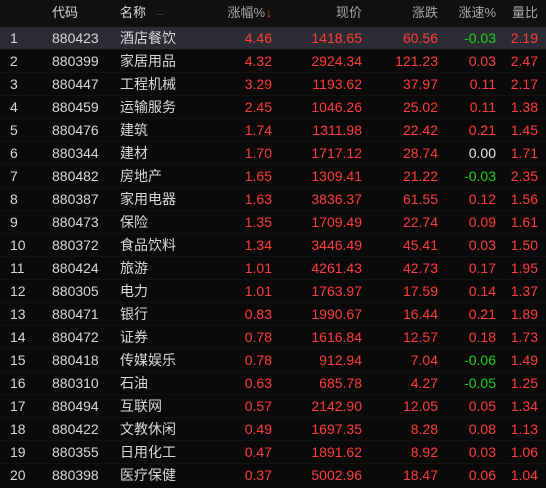 This screenshot has width=546, height=488. Describe the element at coordinates (273, 198) in the screenshot. I see `table-row: 8 880387 家用电器 1.63 3836.37 61.55 0.12 1.56` at that location.